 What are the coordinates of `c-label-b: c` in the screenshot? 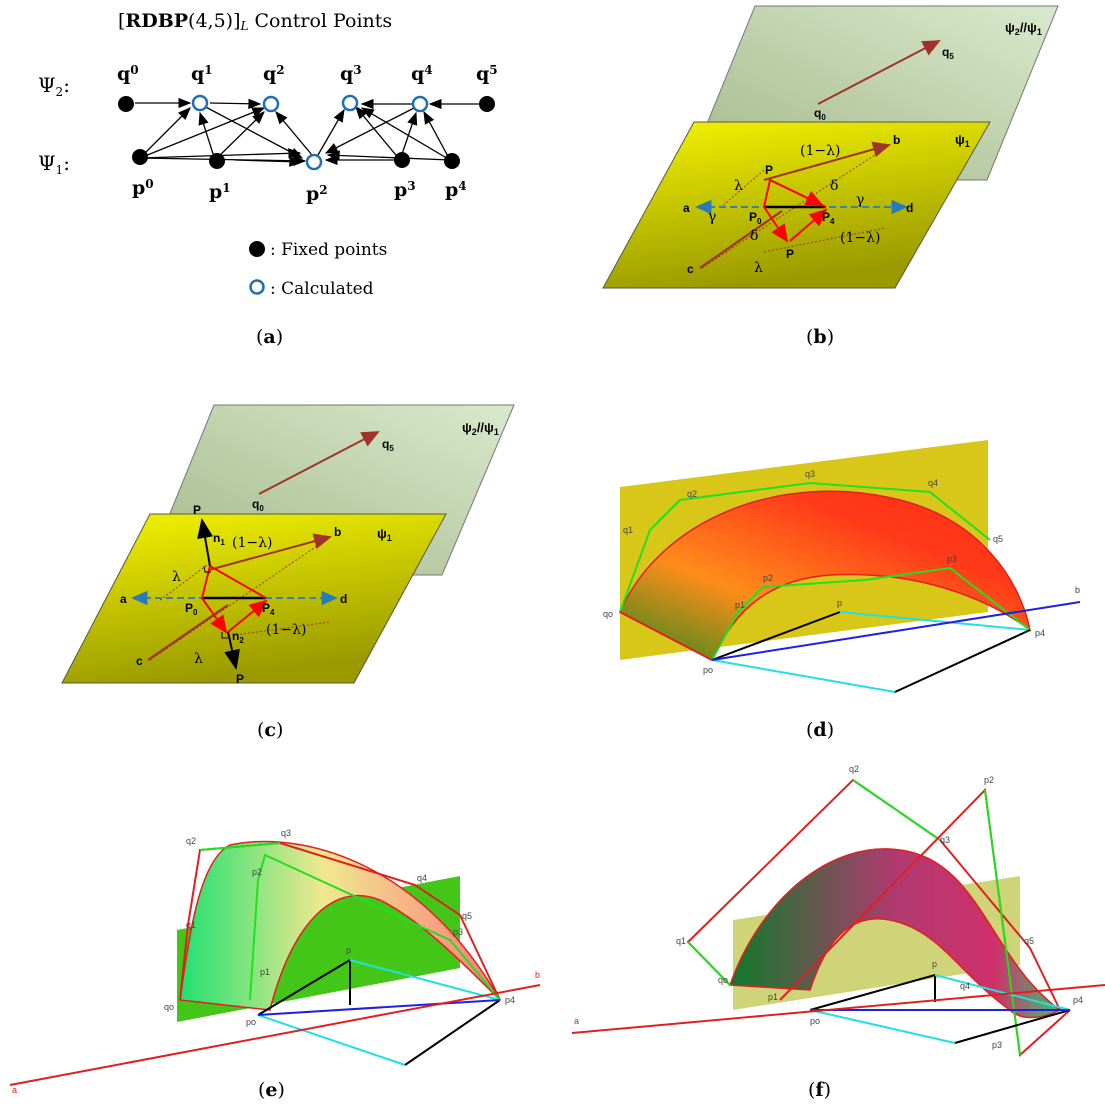 It's located at (690, 269).